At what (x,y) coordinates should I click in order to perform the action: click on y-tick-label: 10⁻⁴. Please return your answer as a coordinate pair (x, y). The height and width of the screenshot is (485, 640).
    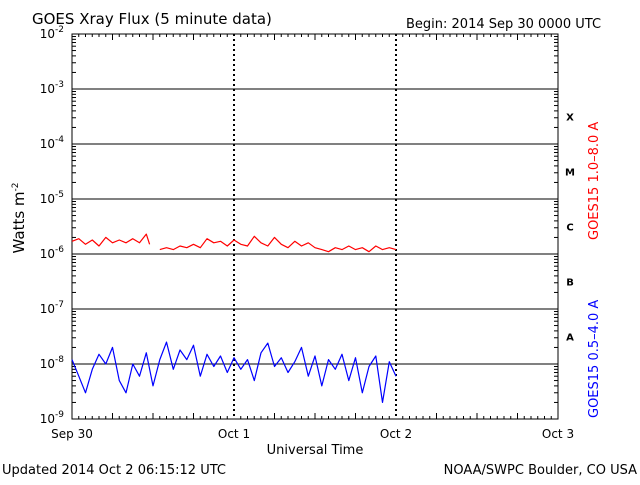
    Looking at the image, I should click on (52, 143).